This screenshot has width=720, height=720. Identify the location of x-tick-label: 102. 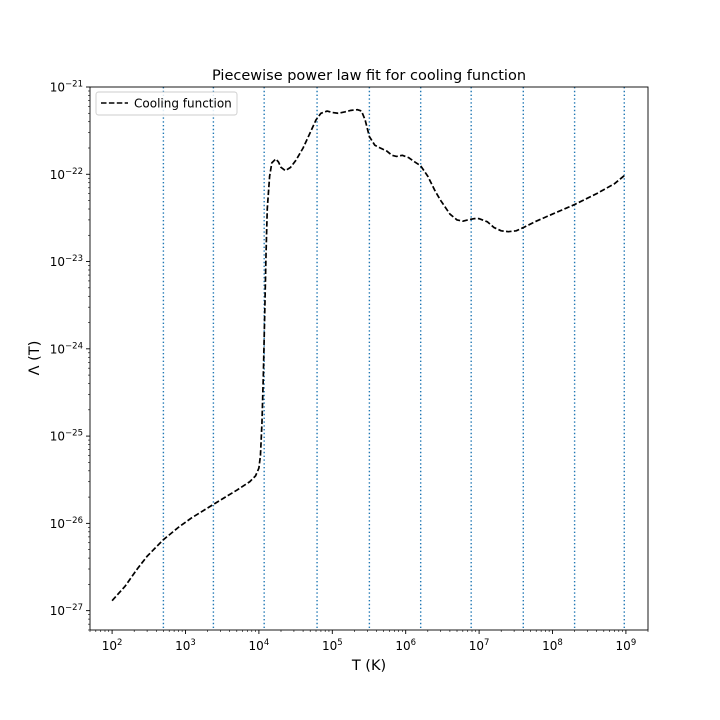
(112, 645).